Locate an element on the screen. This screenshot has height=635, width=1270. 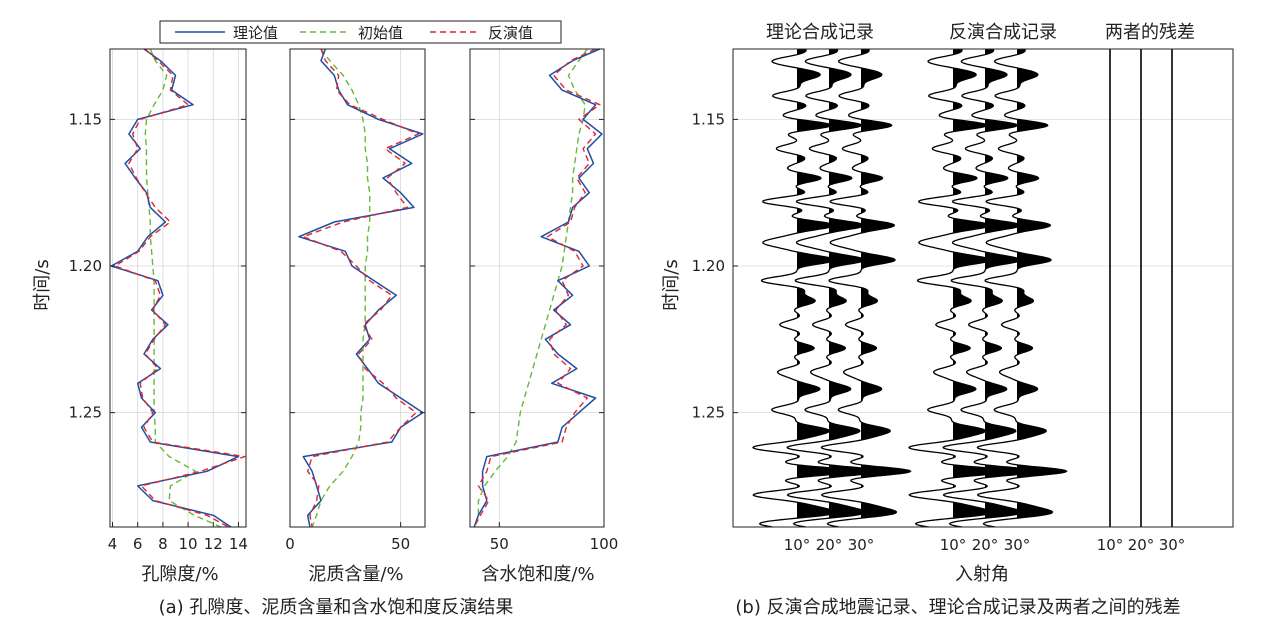
track-porosity: 4 6 8 10 12 14 1.15 1.20 1.25 is located at coordinates (158, 300).